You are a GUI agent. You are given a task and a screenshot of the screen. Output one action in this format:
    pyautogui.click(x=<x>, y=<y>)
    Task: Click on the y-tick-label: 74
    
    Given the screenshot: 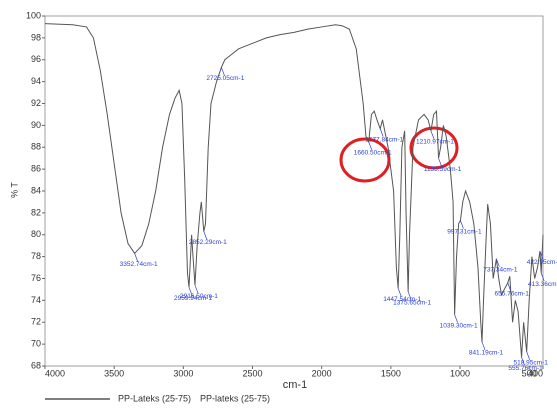 What is the action you would take?
    pyautogui.click(x=36, y=300)
    